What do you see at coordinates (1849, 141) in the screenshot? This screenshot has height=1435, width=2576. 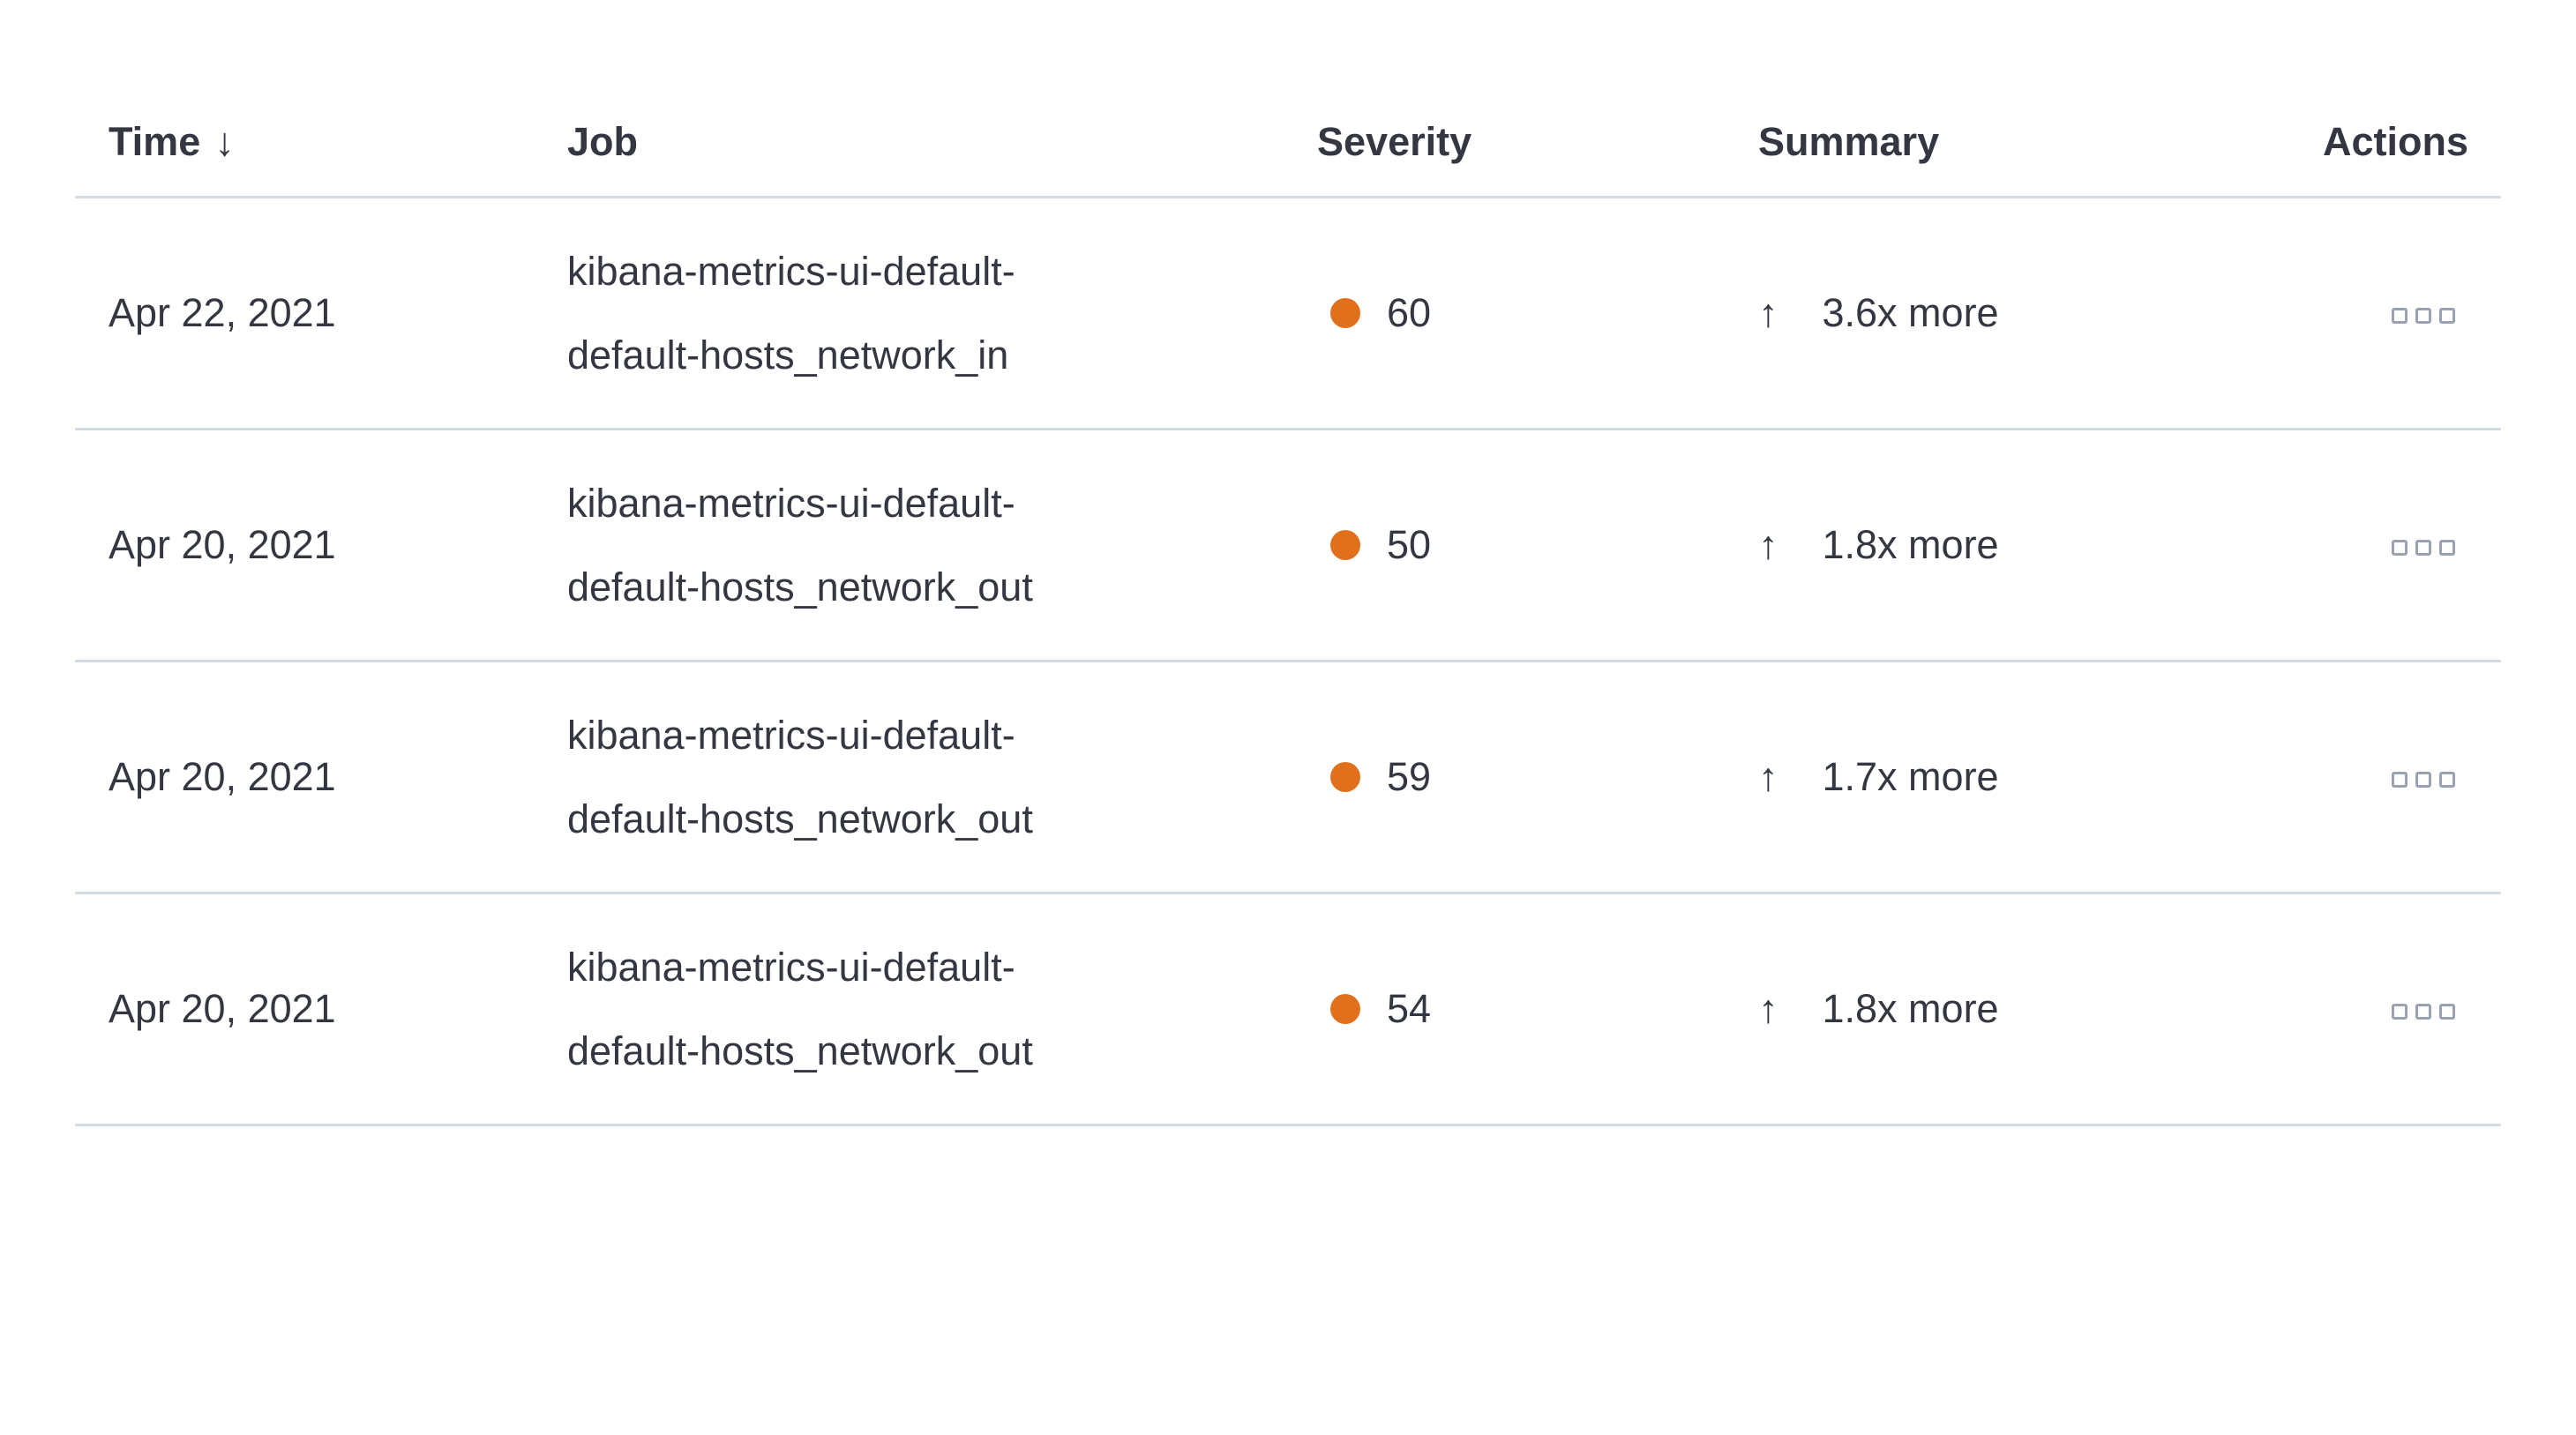 I see `summary-header-label: Summary` at bounding box center [1849, 141].